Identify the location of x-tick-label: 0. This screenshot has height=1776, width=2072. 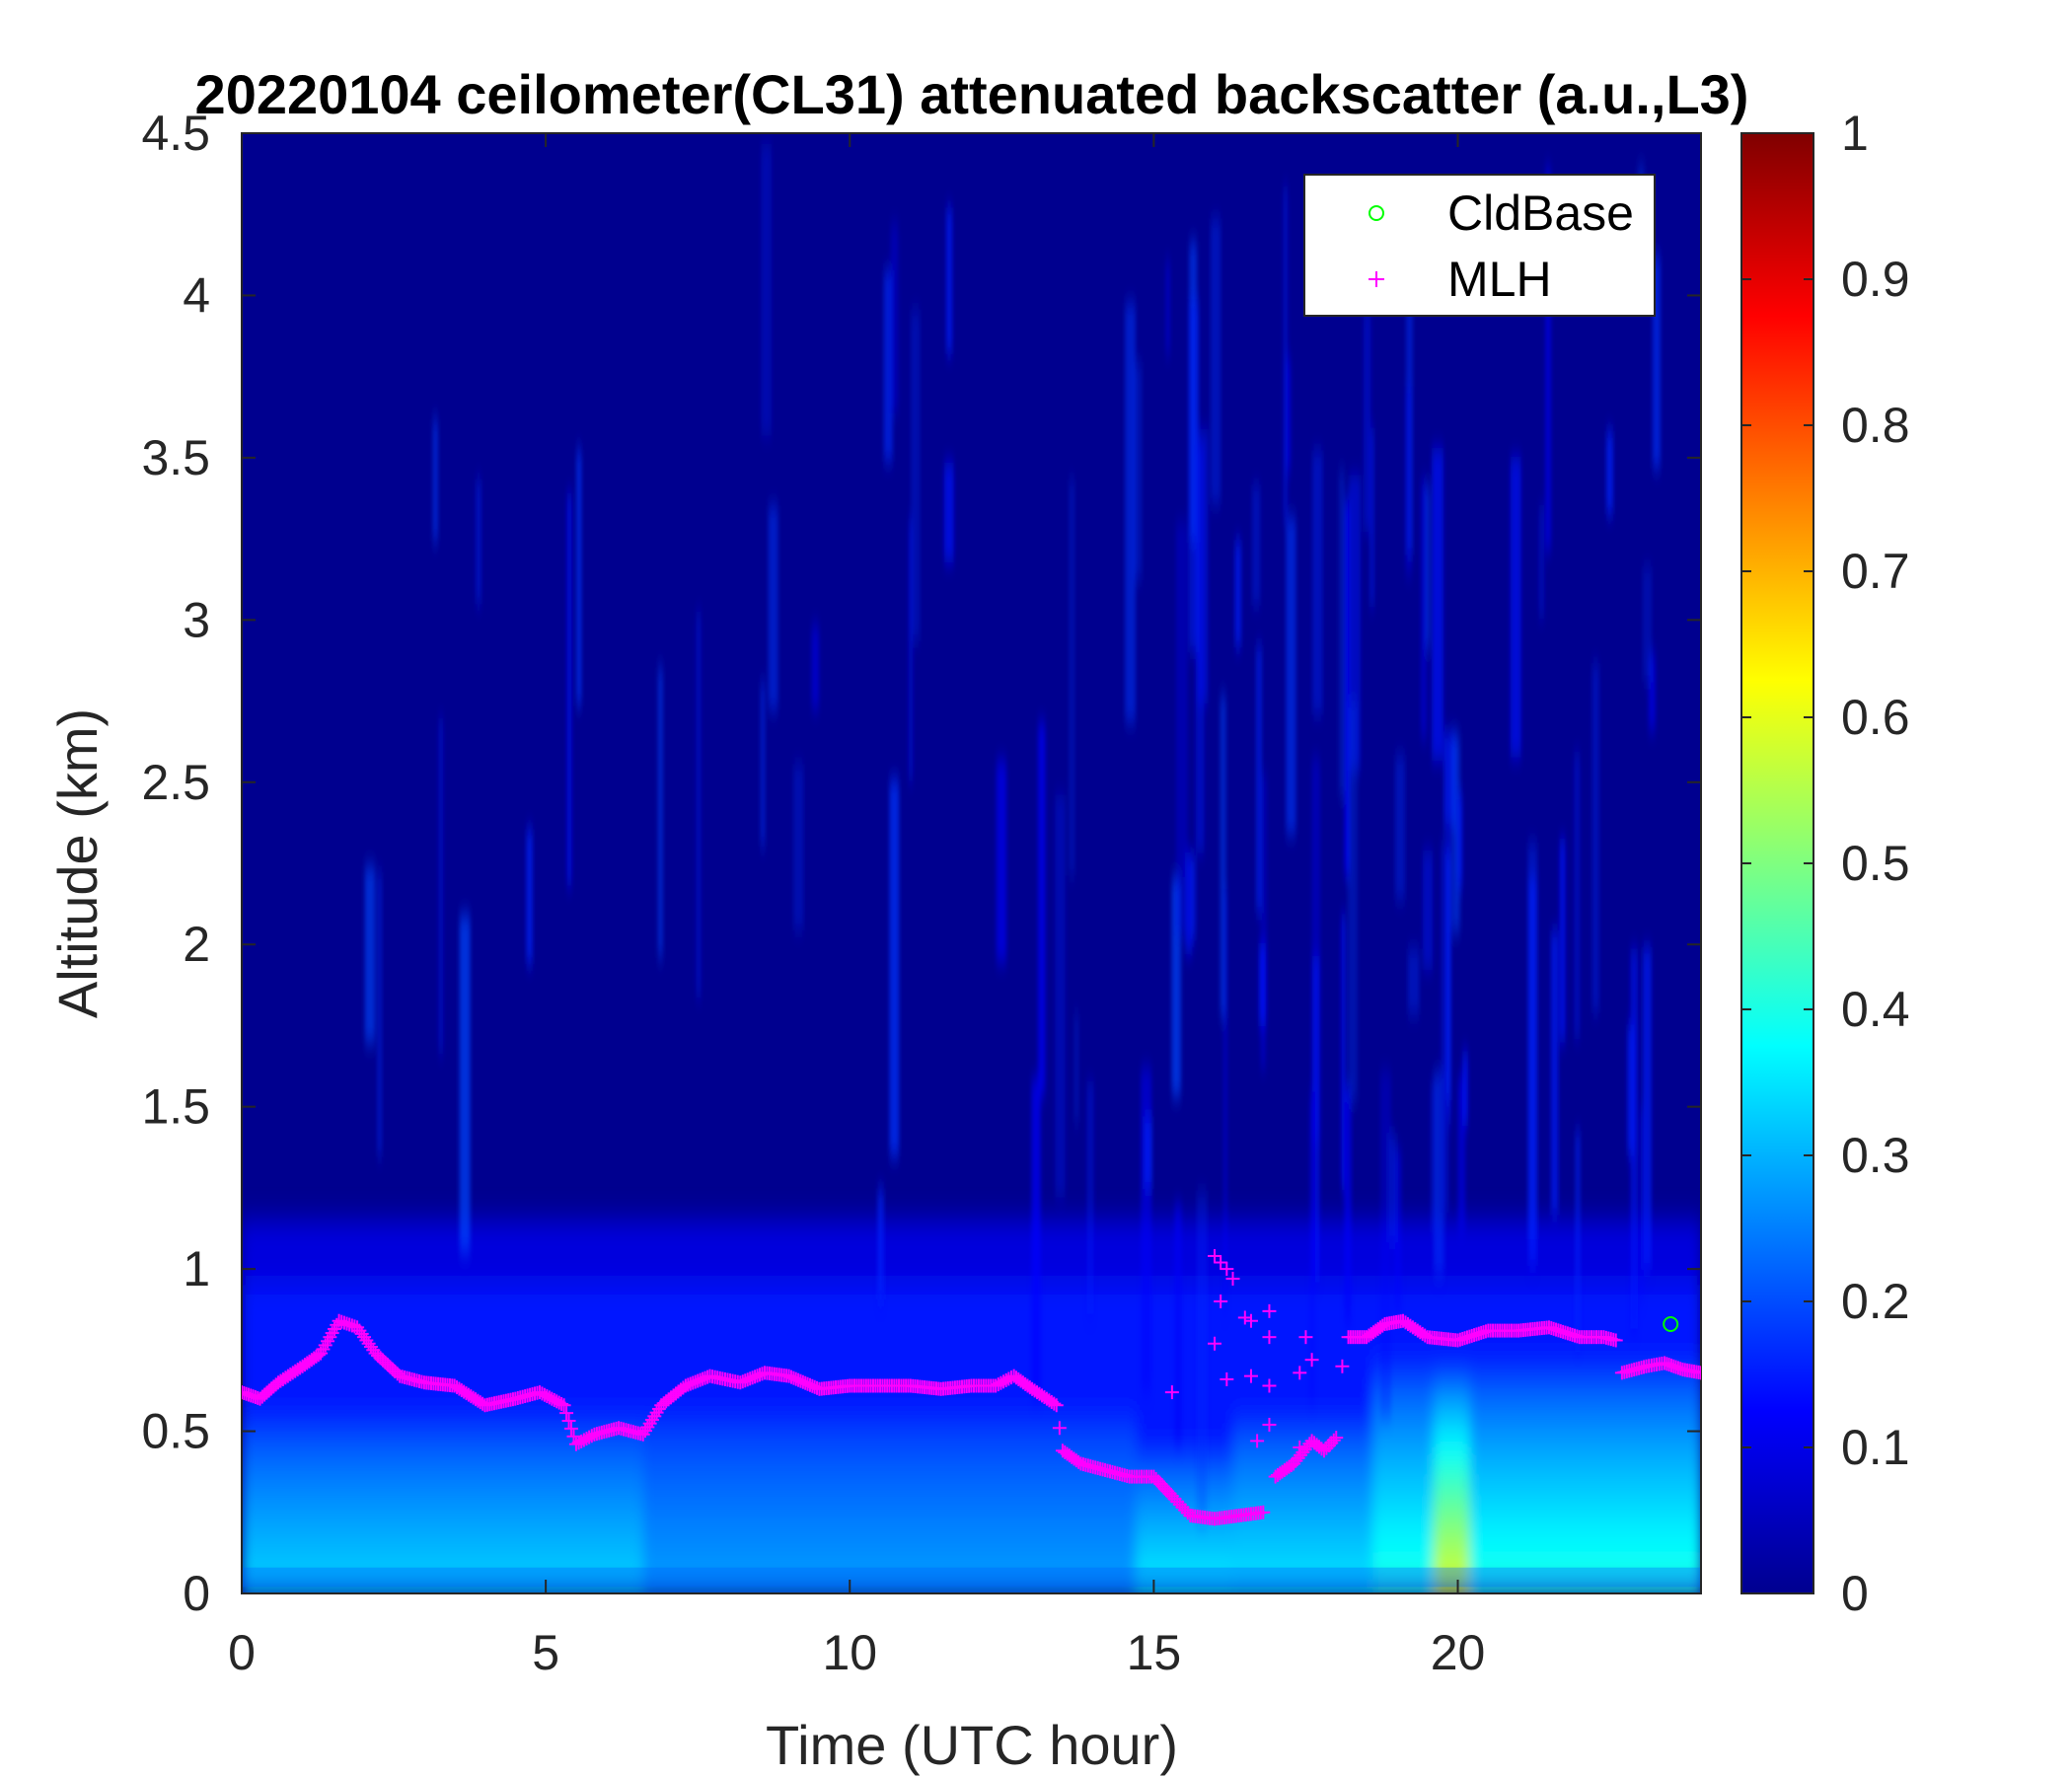
(242, 1653).